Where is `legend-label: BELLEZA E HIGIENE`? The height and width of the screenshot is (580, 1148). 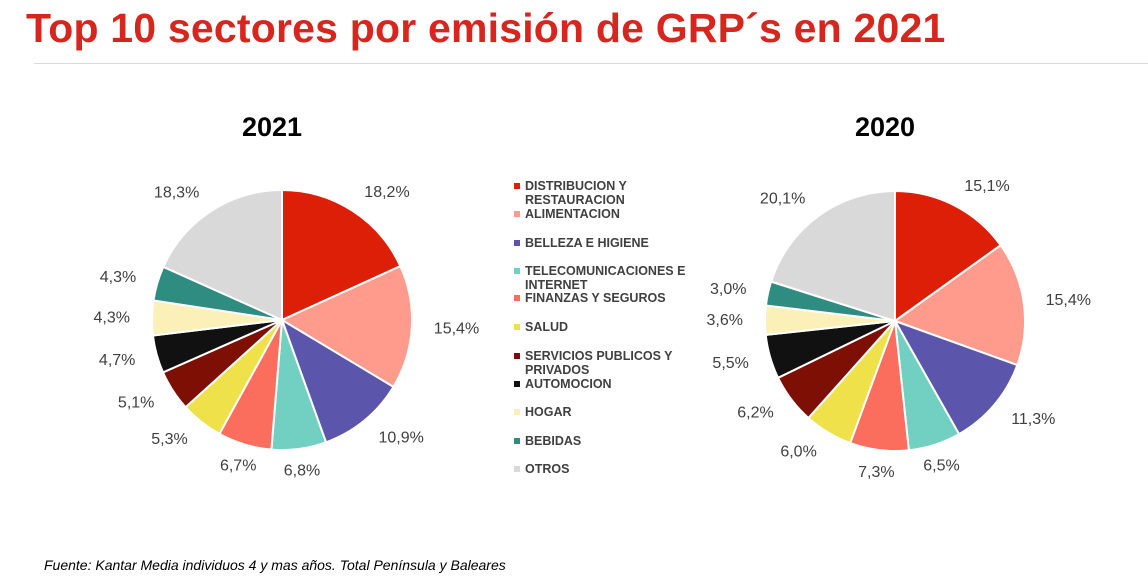 legend-label: BELLEZA E HIGIENE is located at coordinates (587, 243).